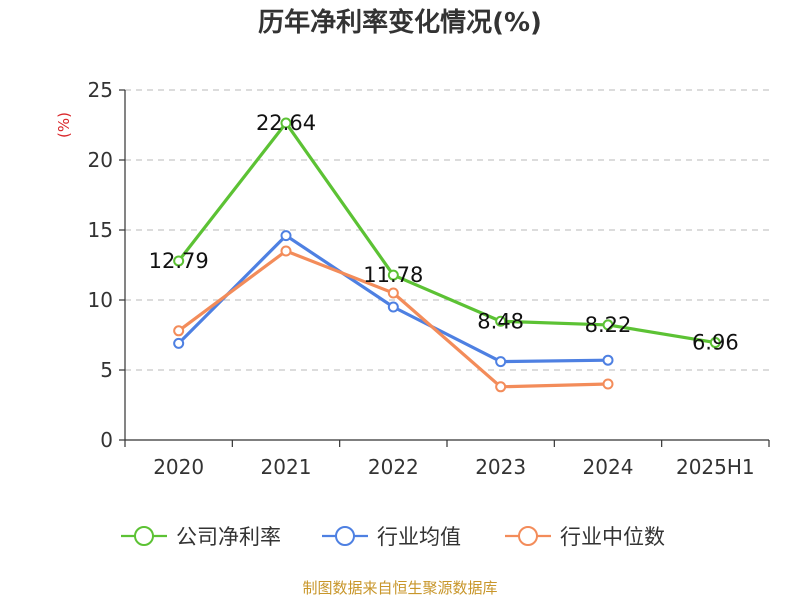  What do you see at coordinates (608, 467) in the screenshot?
I see `x-tick-label: 2024` at bounding box center [608, 467].